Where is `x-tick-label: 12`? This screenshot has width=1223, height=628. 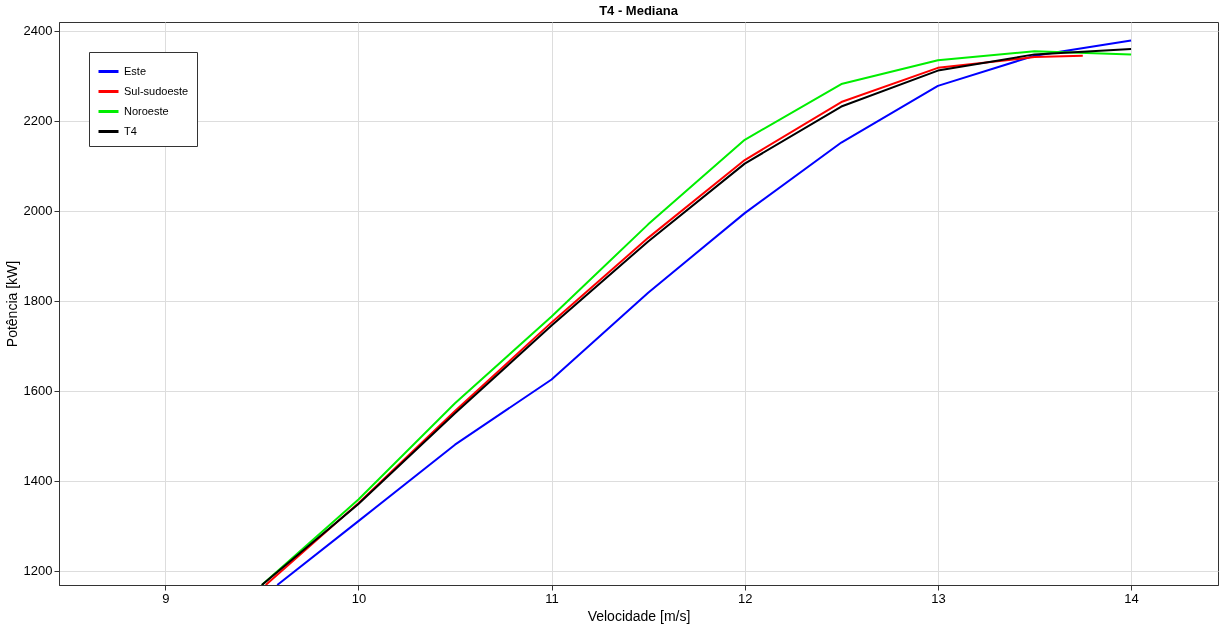 x-tick-label: 12 is located at coordinates (745, 598).